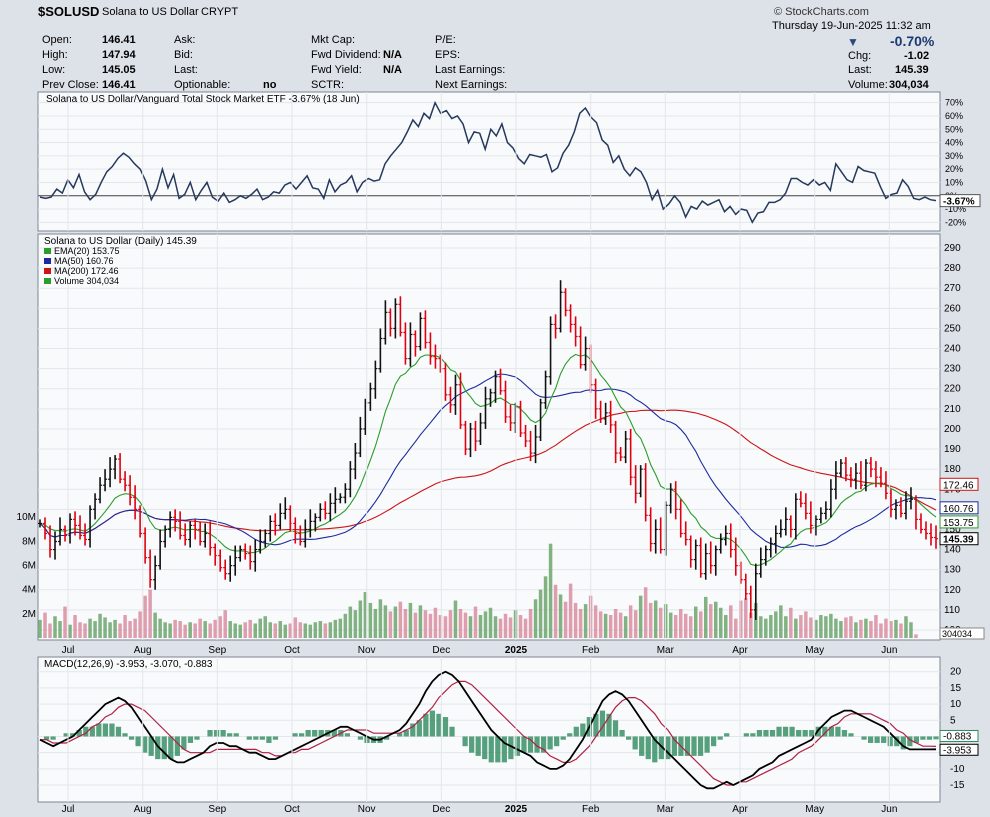  What do you see at coordinates (441, 650) in the screenshot?
I see `x-tick-label: Dec` at bounding box center [441, 650].